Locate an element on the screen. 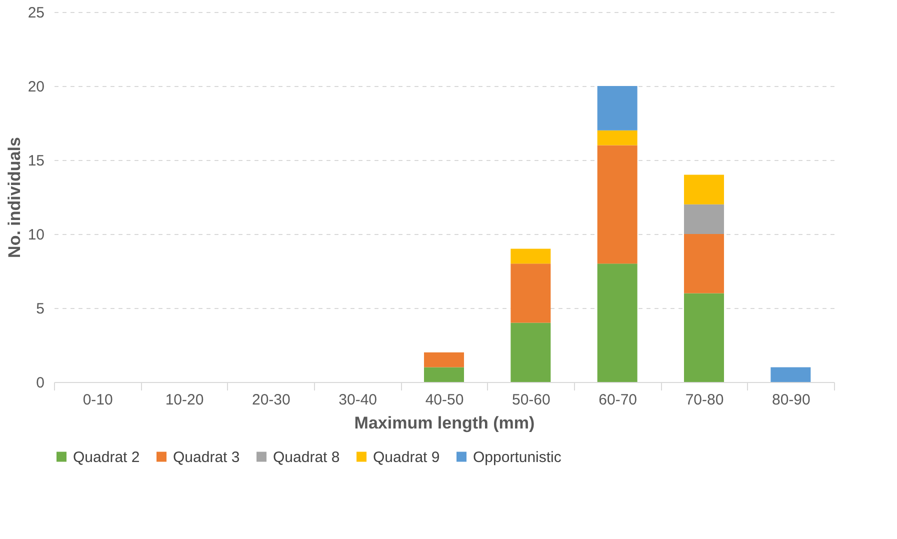 The width and height of the screenshot is (897, 539). x-tick-label: 20-30 is located at coordinates (271, 400).